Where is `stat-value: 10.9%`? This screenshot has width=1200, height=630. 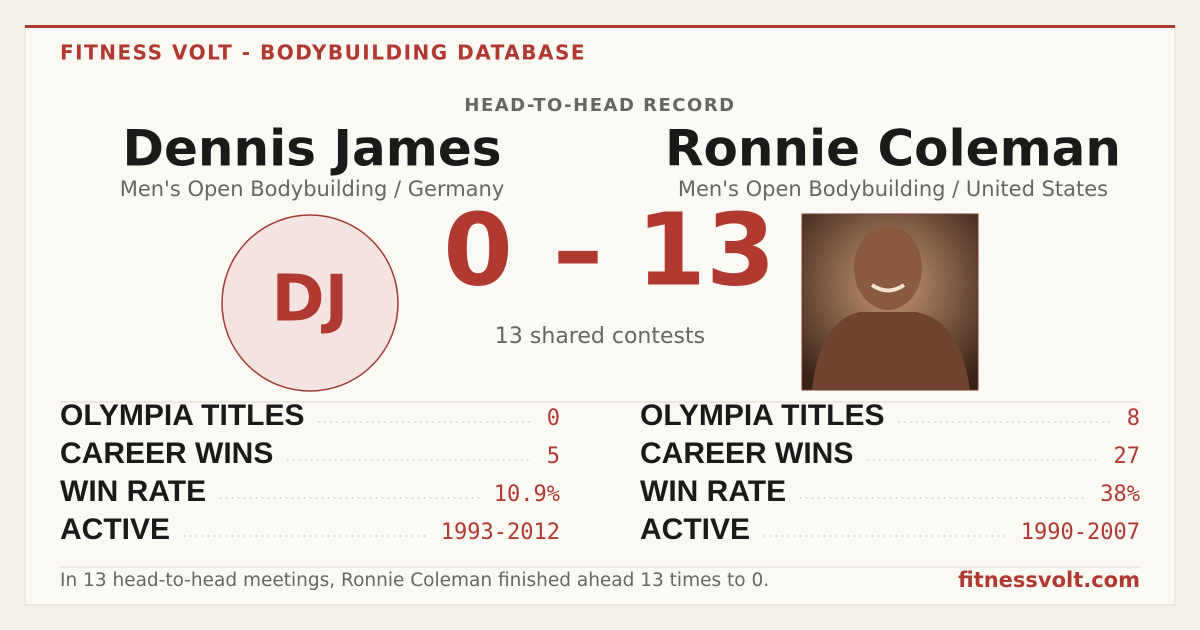 stat-value: 10.9% is located at coordinates (527, 494).